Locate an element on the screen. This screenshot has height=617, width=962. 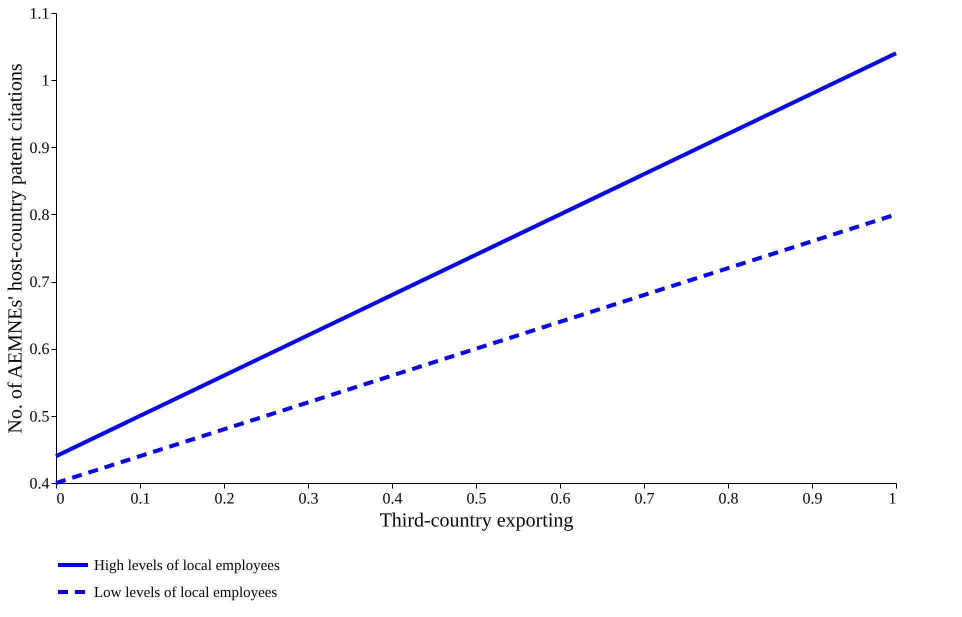
y-tick-label: 0.6 is located at coordinates (40, 349).